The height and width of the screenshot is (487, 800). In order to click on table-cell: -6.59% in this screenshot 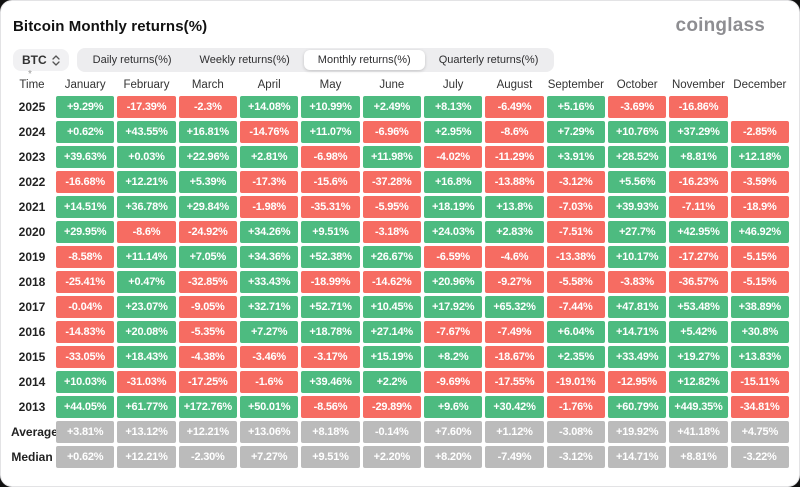, I will do `click(453, 257)`.